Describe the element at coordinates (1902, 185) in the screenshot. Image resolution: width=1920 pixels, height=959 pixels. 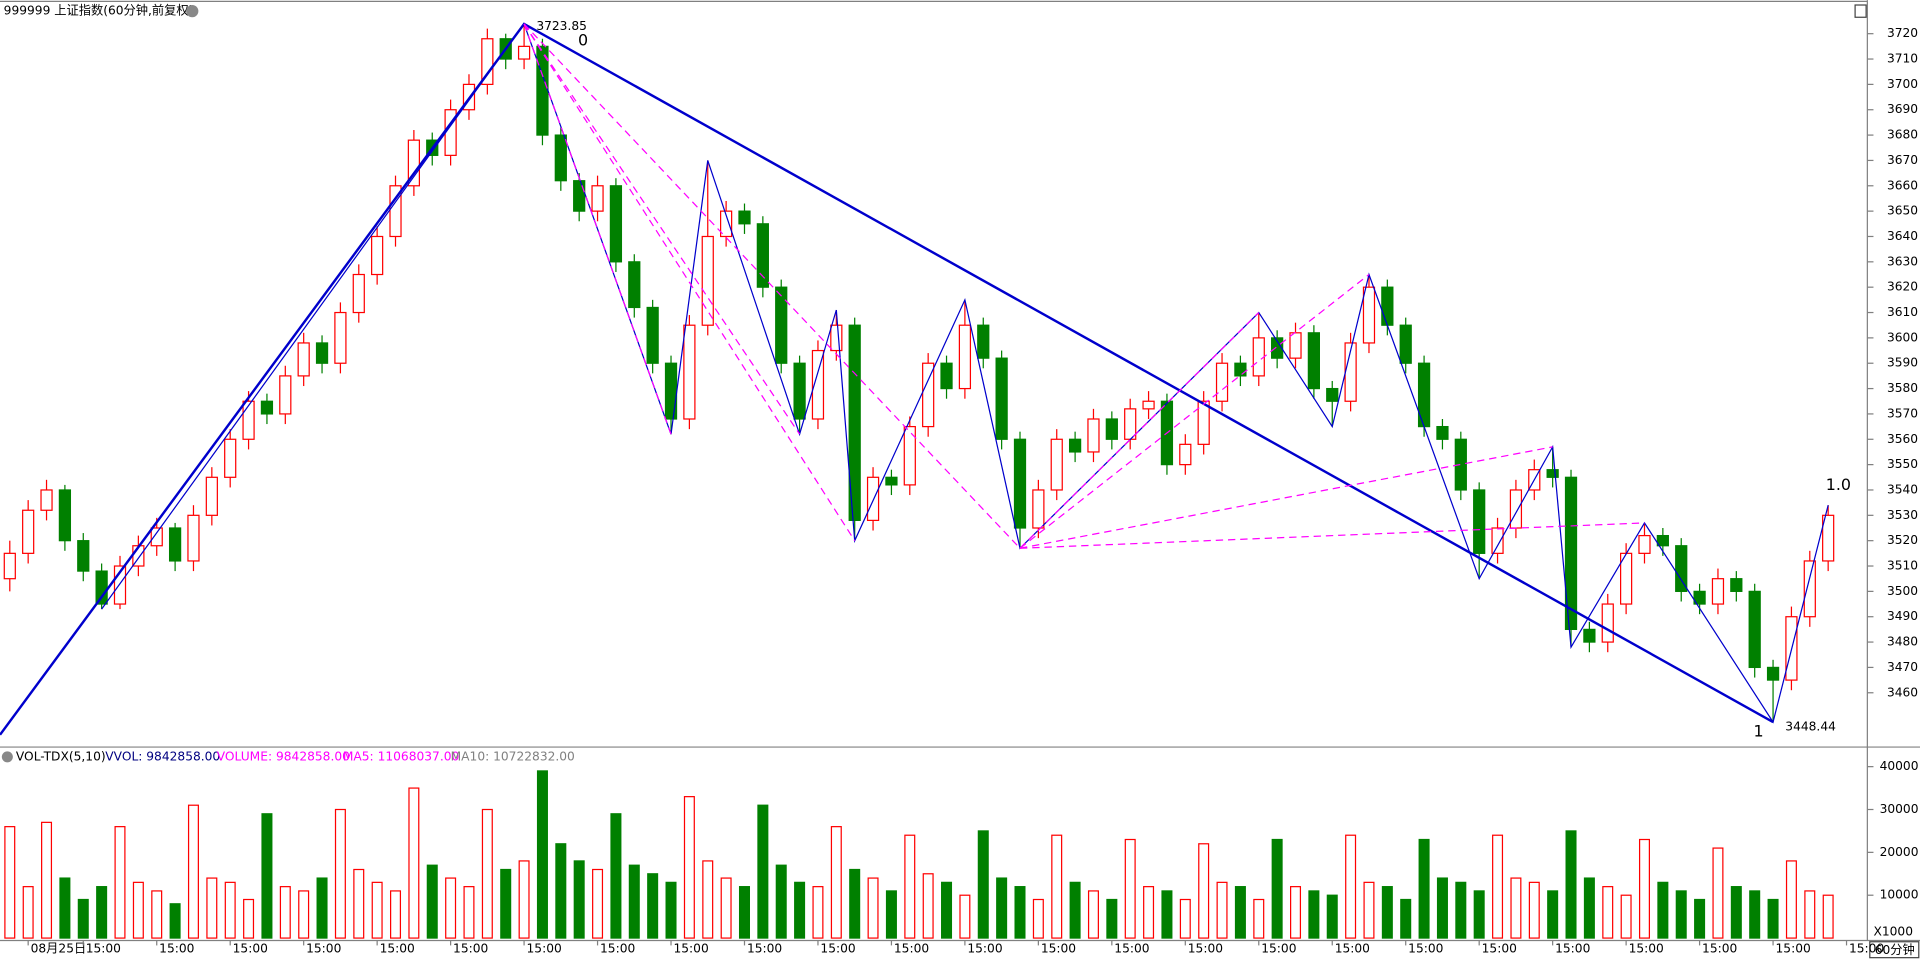
I see `y-tick-label: 3660` at that location.